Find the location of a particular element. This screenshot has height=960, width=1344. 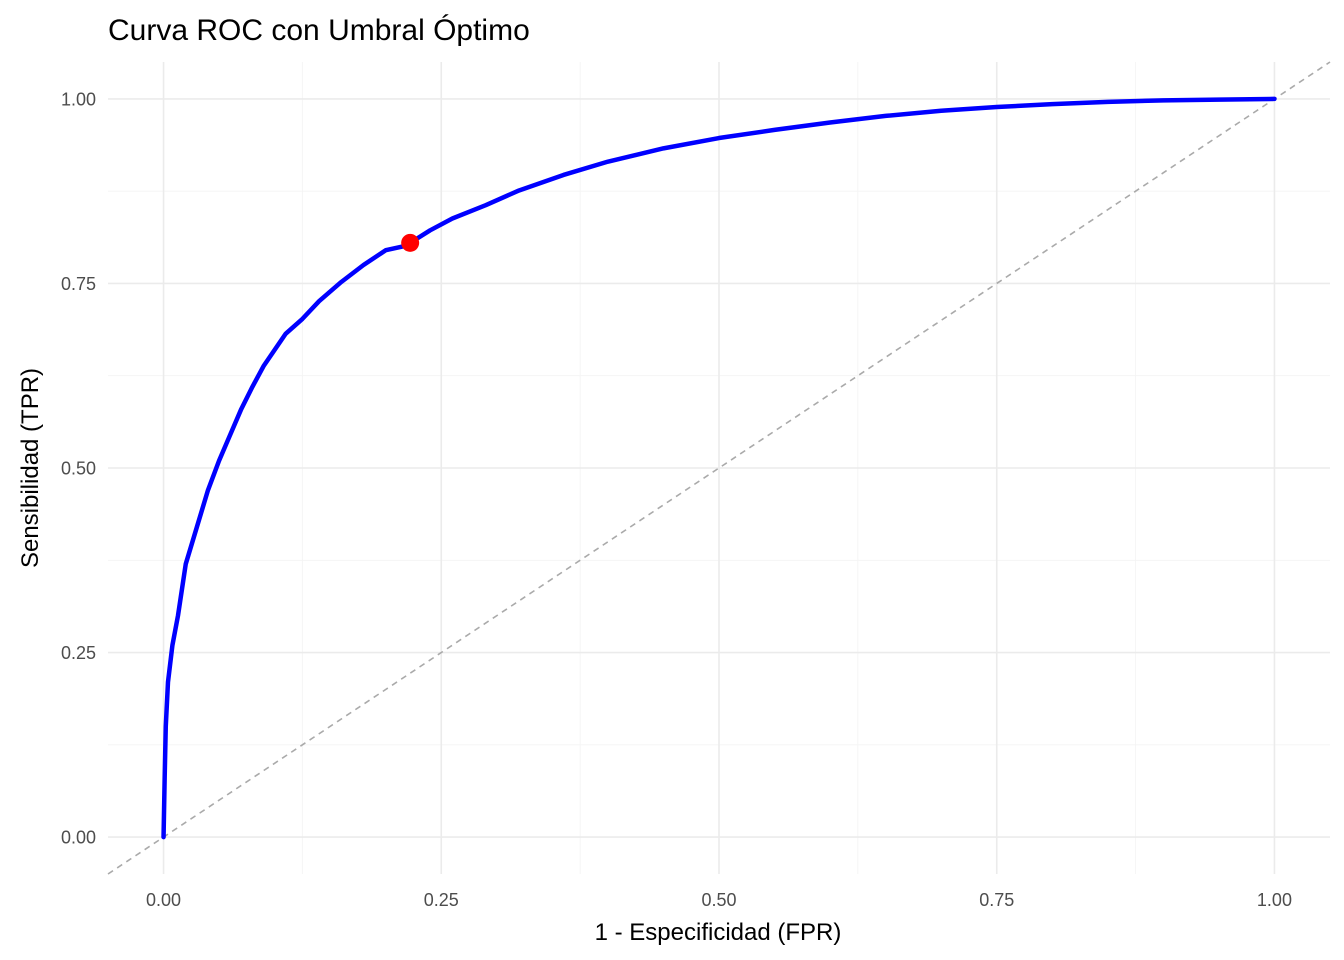

x-tick-label: 0.00 is located at coordinates (163, 900).